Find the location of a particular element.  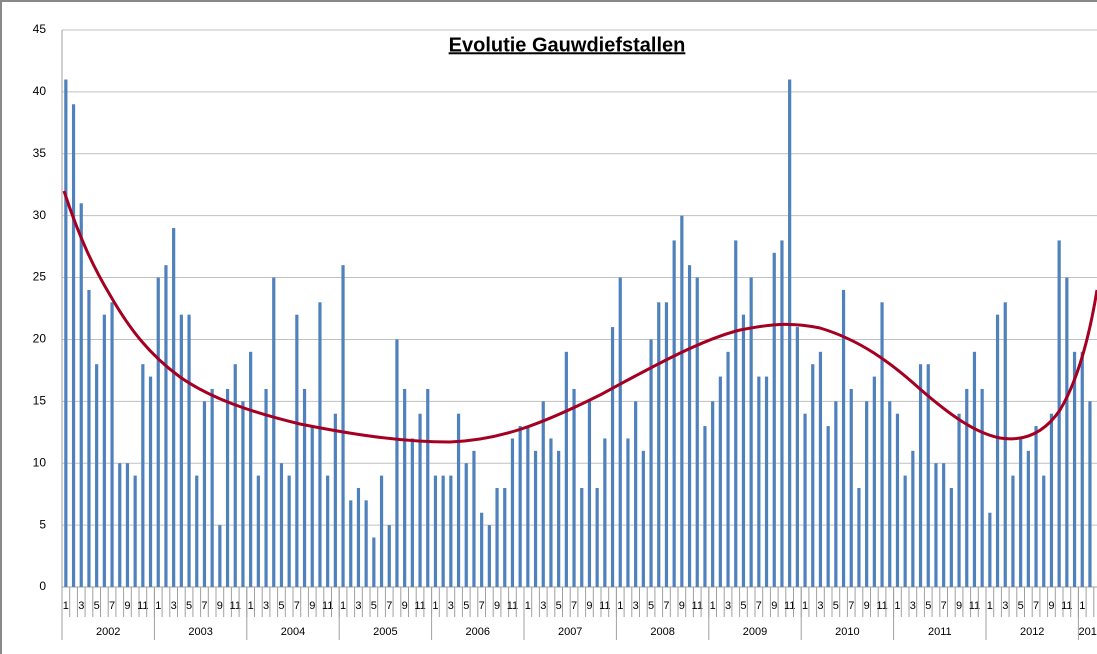

year-label: 2008 is located at coordinates (662, 632).